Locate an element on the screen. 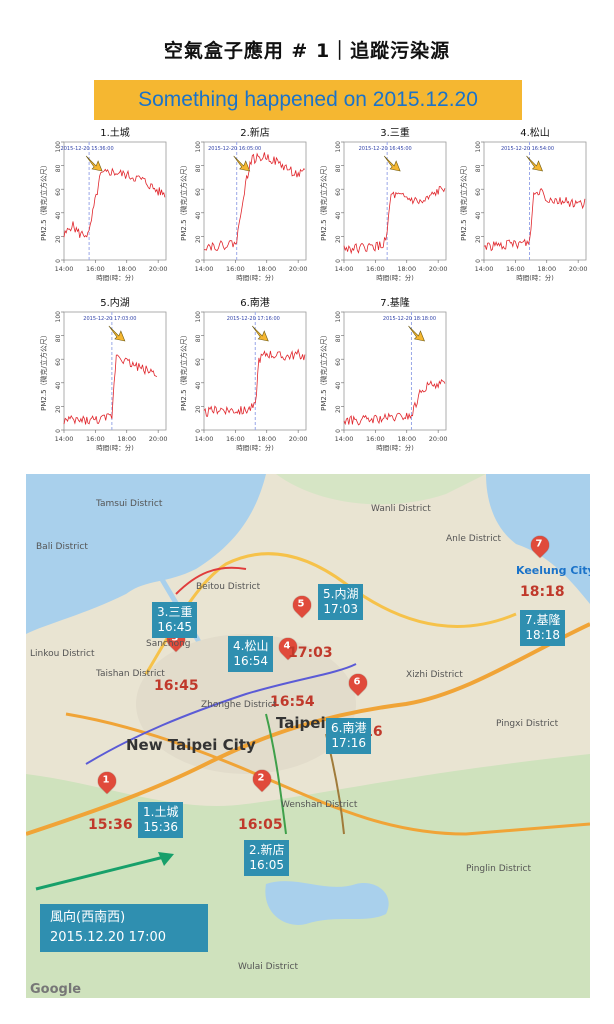 This screenshot has height=1024, width=614. event-annotation: 2015-12-20 15:36:00 is located at coordinates (87, 149).